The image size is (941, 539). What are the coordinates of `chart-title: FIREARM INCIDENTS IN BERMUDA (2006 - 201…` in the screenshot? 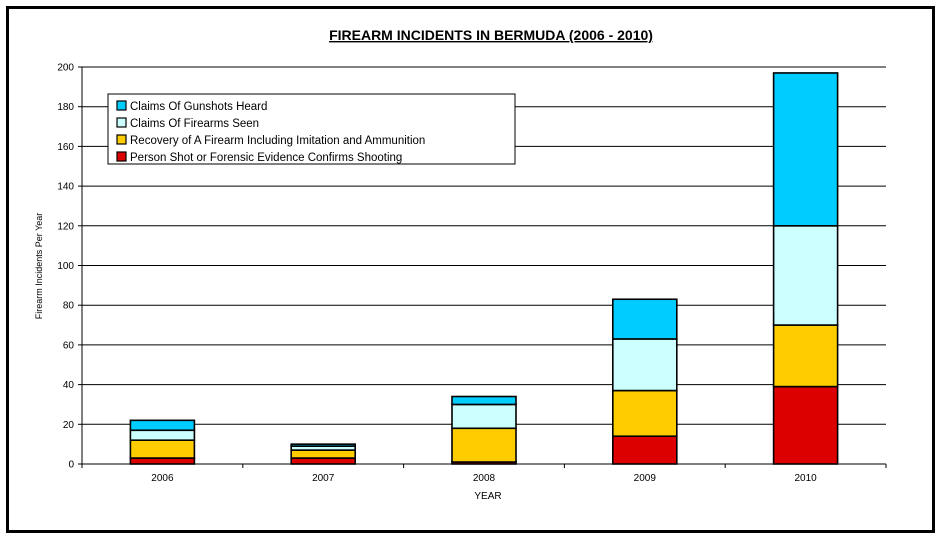 It's located at (491, 35).